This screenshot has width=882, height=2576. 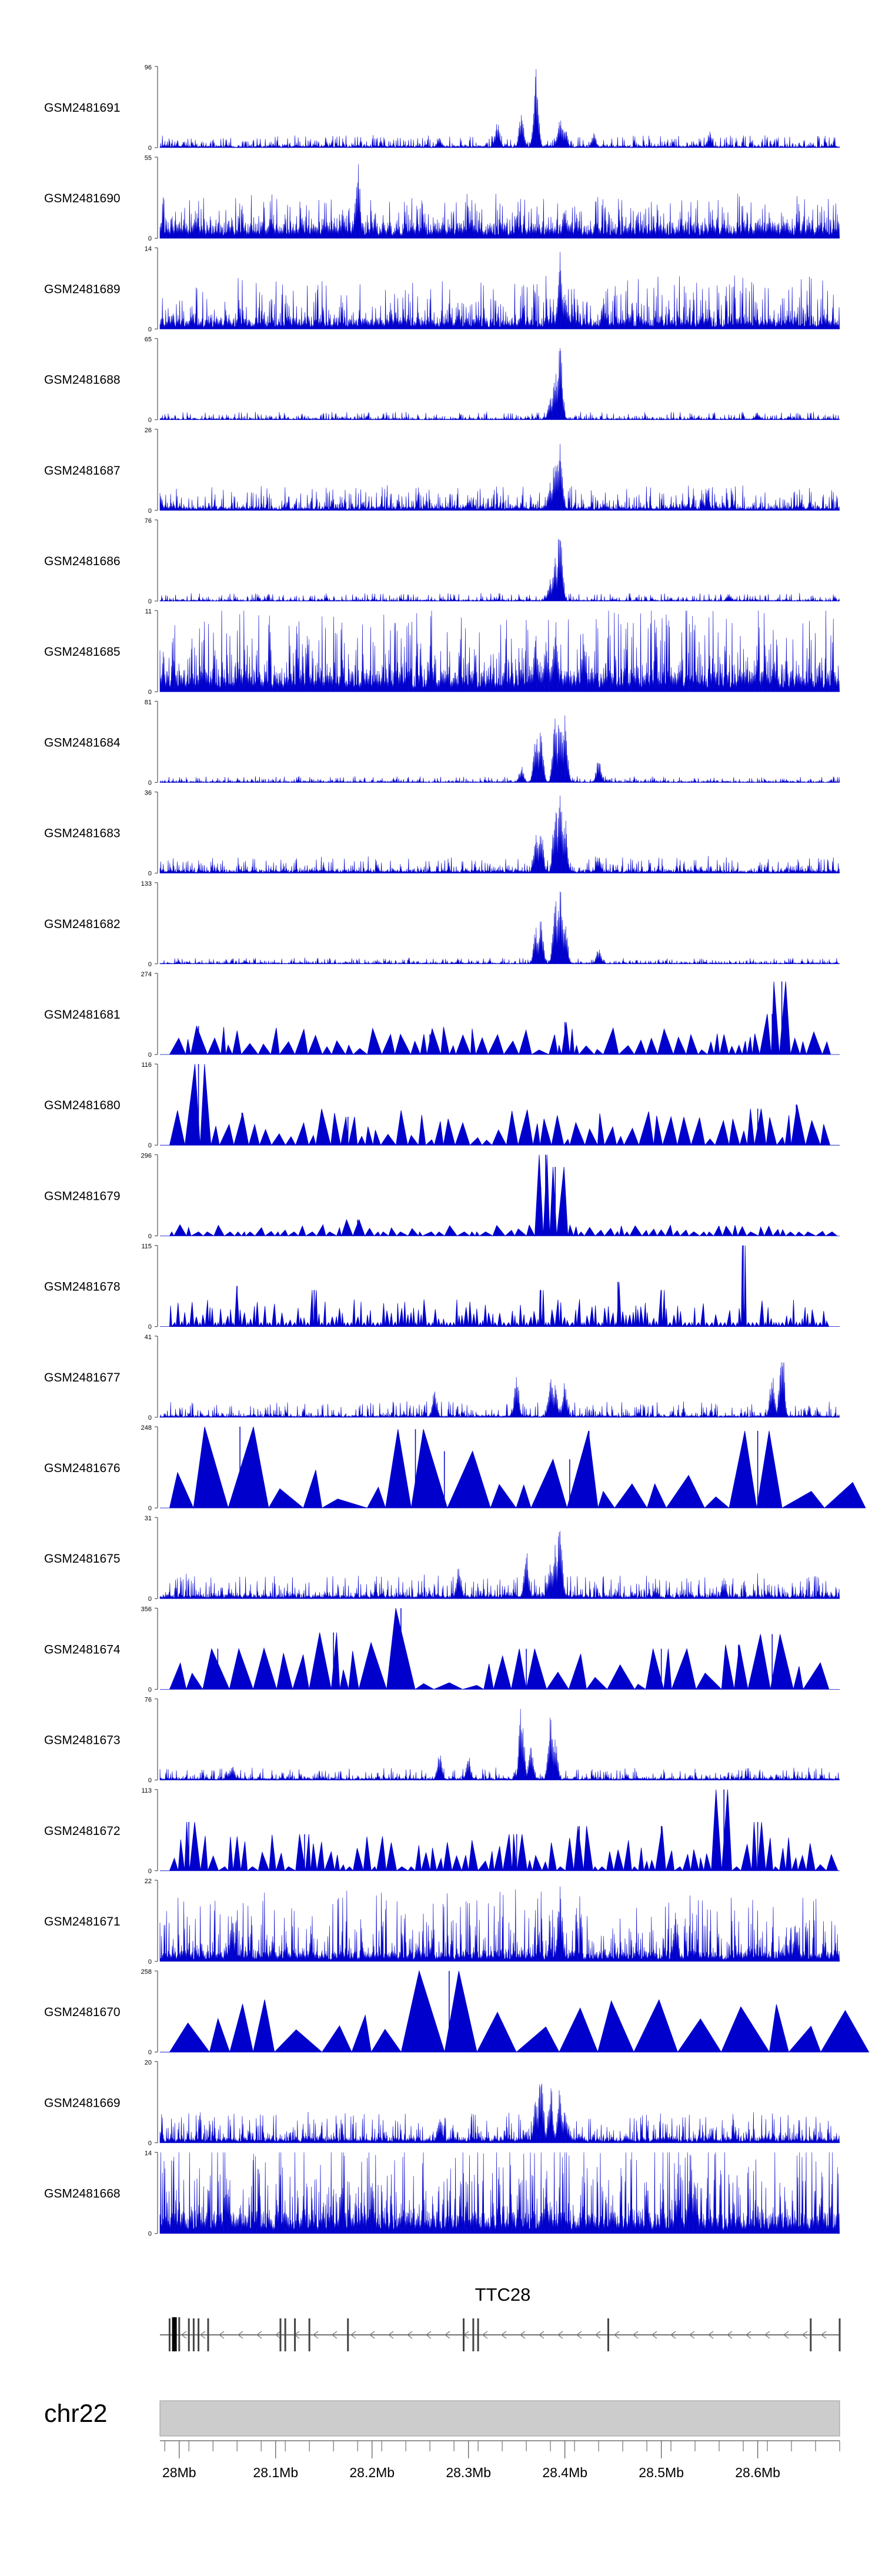 I want to click on track-GSM2481676: GSM2481676 248 0, so click(x=455, y=1468).